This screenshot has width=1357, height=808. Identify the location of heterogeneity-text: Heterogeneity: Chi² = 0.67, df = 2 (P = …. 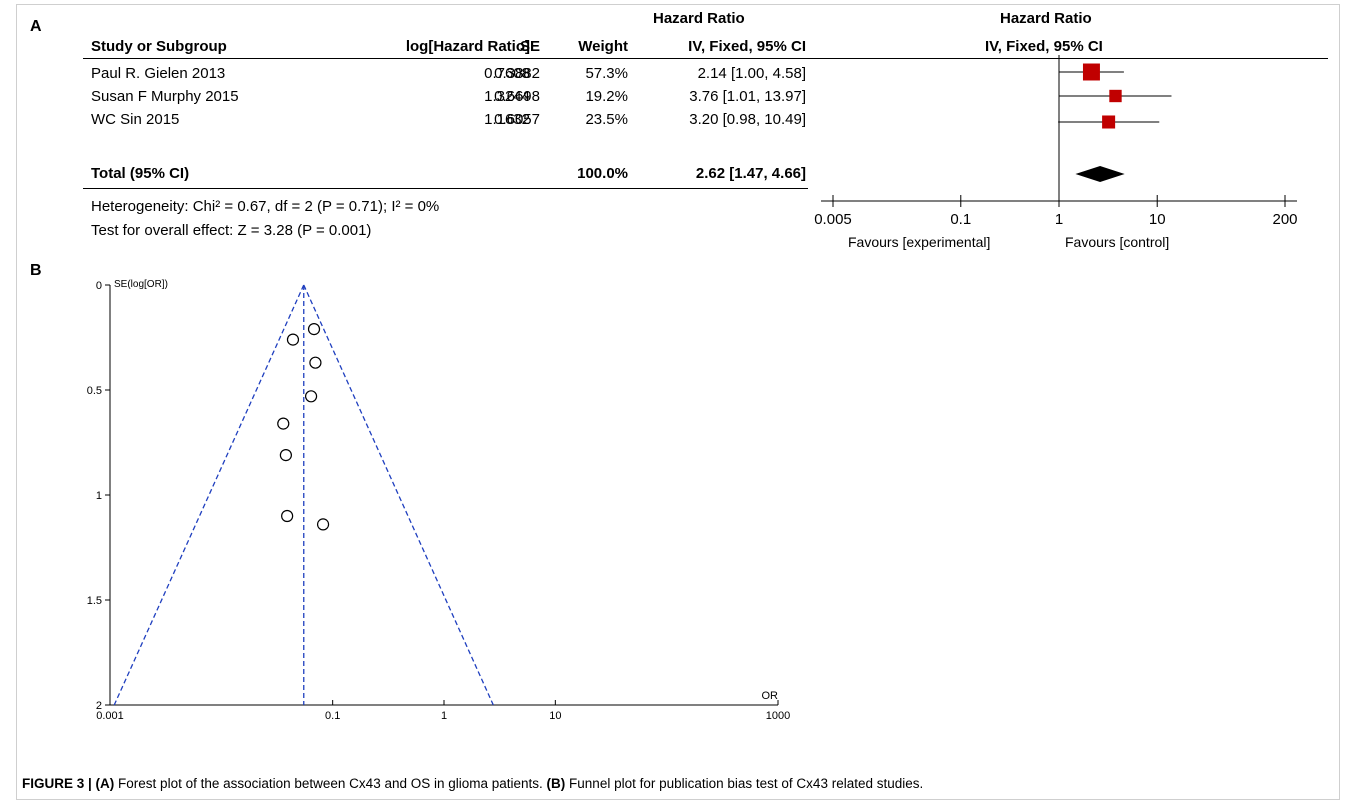
(265, 206).